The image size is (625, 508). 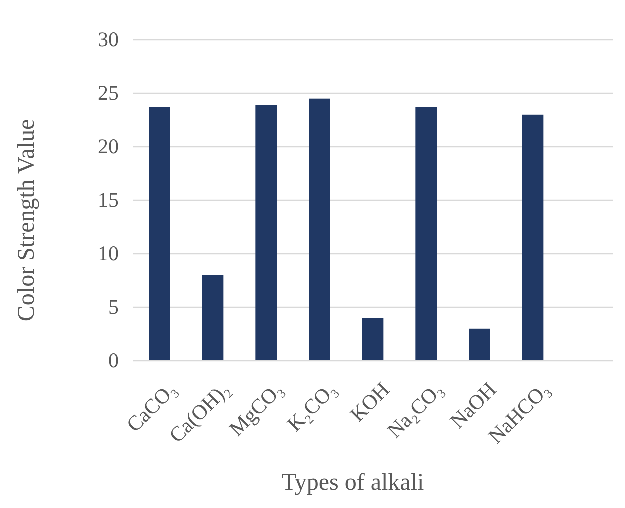 I want to click on y-tick-label: 10, so click(x=108, y=254).